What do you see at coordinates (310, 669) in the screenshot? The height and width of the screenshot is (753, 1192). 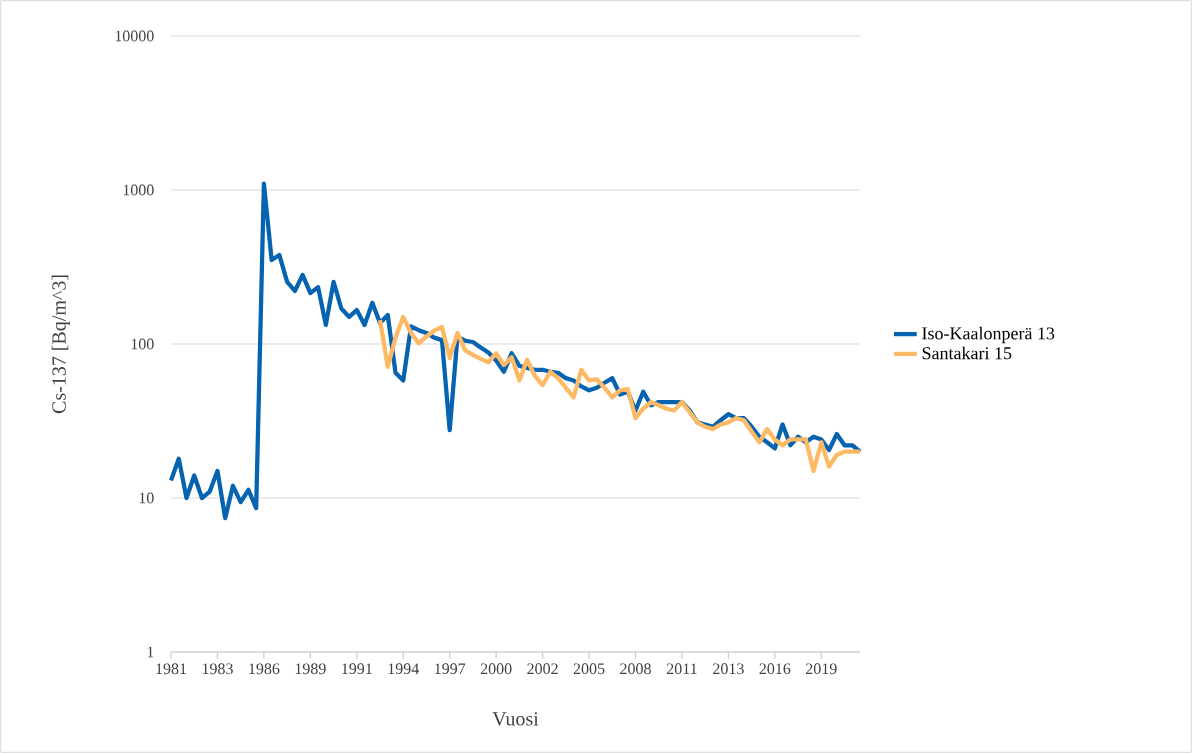 I see `x-tick-label: 1989` at bounding box center [310, 669].